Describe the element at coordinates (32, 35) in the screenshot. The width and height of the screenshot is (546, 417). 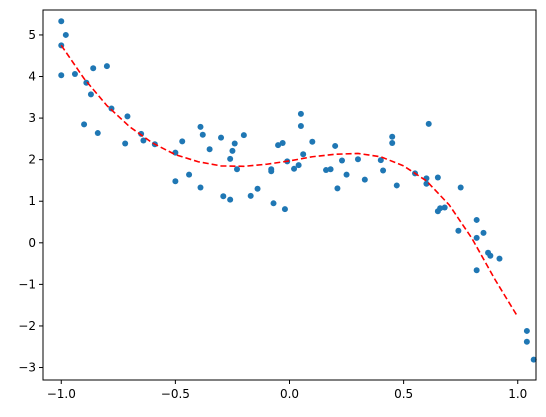
I see `y-tick-label: 5` at that location.